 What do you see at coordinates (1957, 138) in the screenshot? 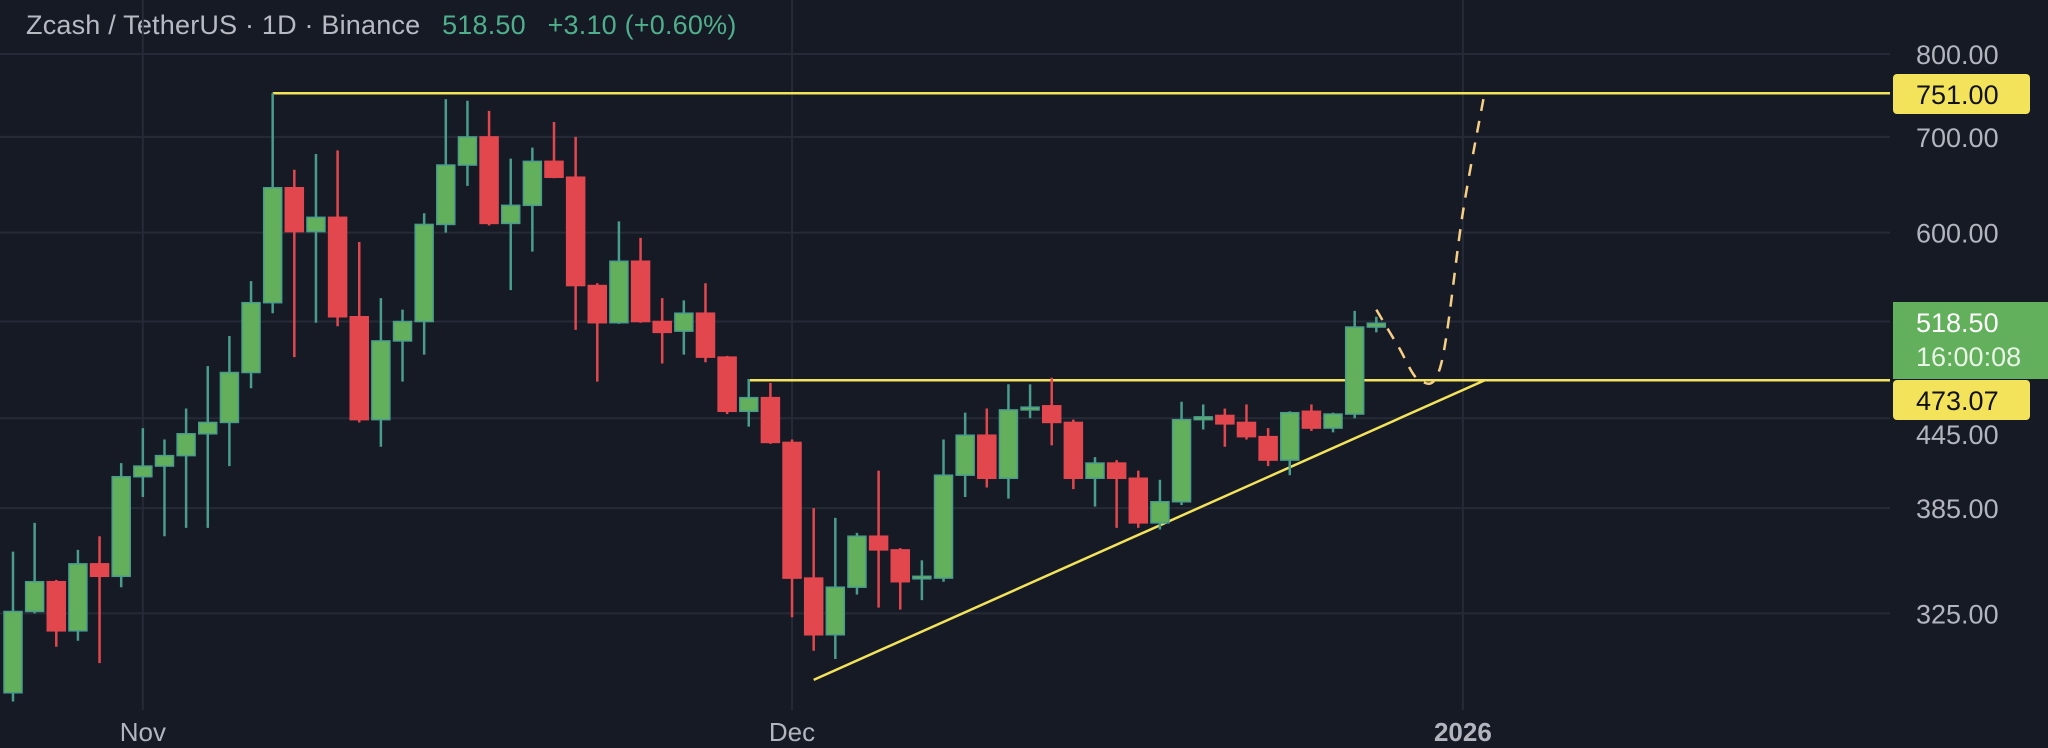
I see `price-axis-label: 700.00` at bounding box center [1957, 138].